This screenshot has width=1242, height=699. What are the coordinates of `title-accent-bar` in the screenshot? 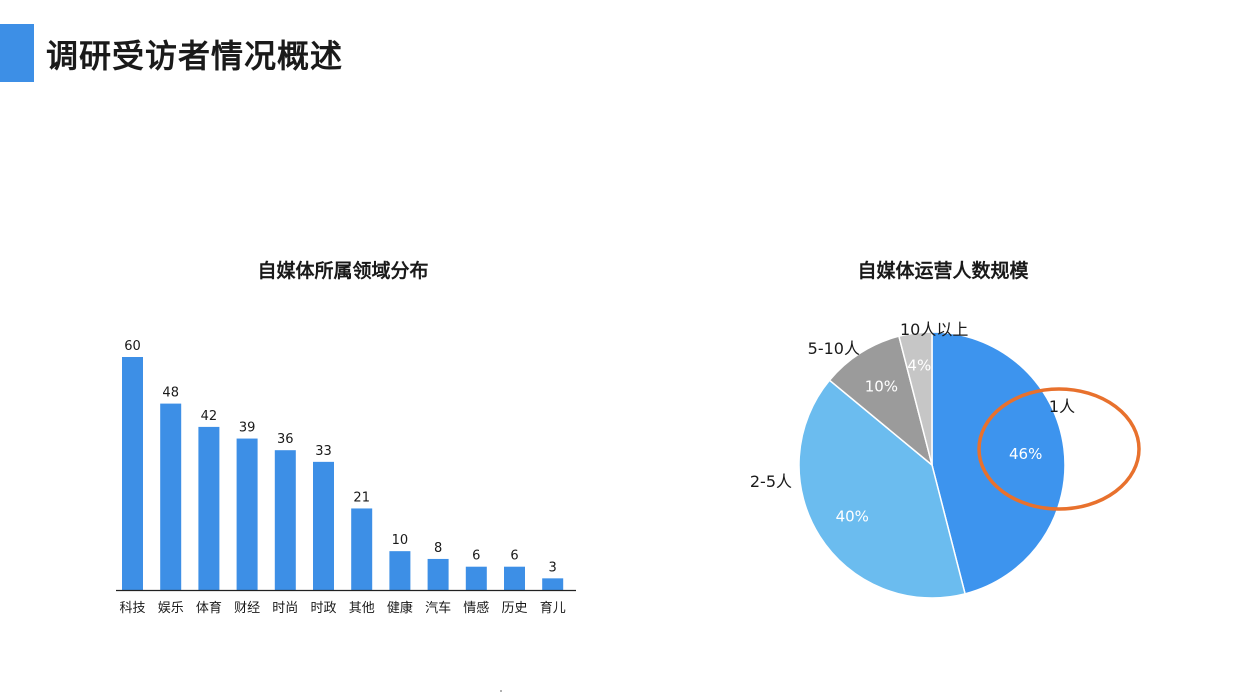 It's located at (17, 53).